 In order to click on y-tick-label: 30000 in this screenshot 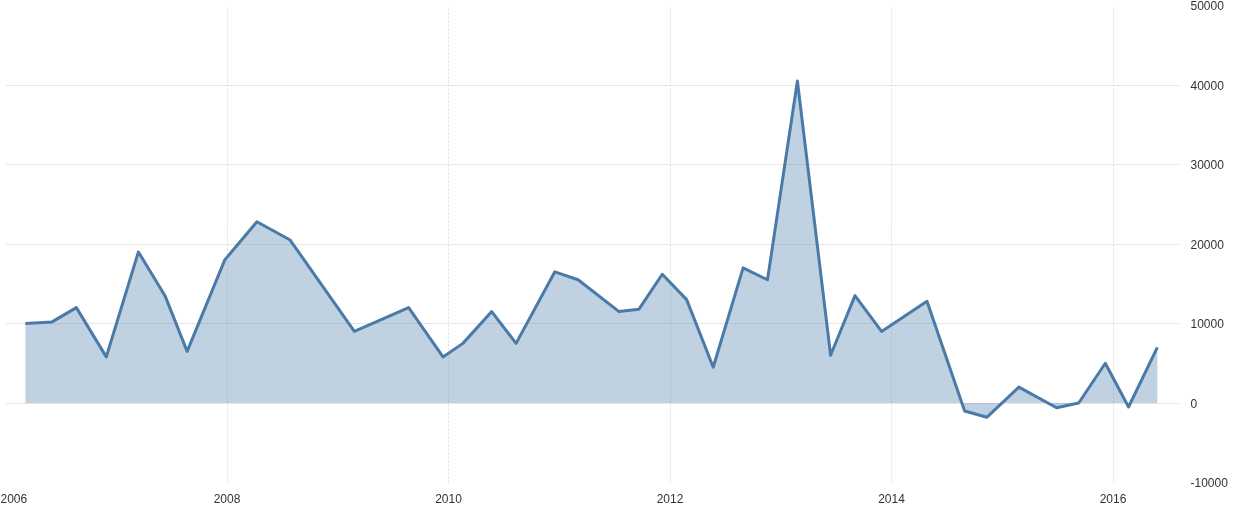, I will do `click(1207, 165)`.